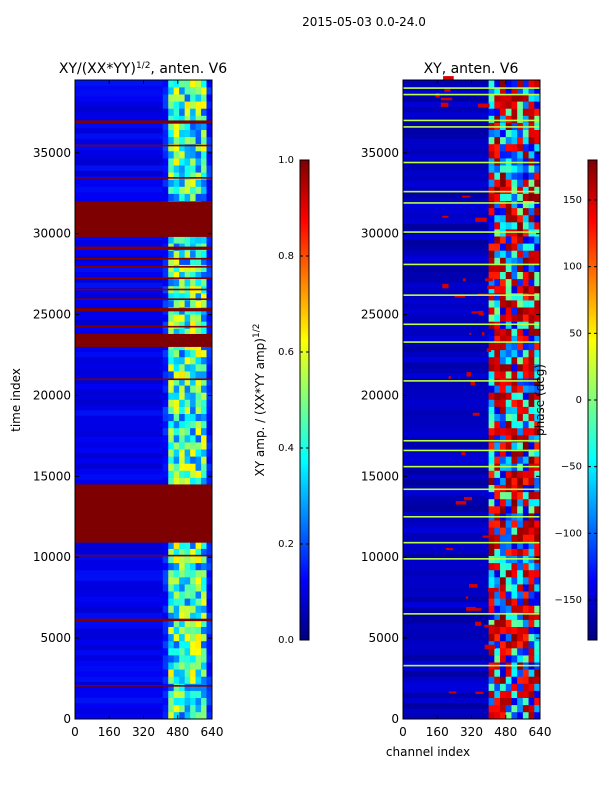 Image resolution: width=600 pixels, height=800 pixels. I want to click on phase-flag-line, so click(471, 381).